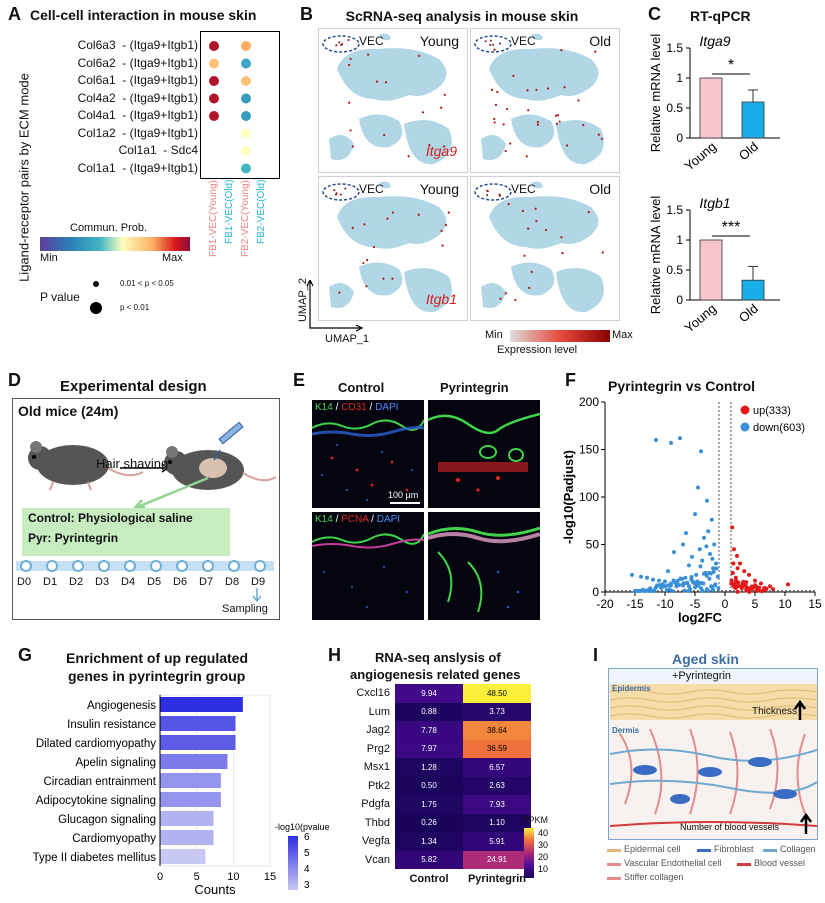  Describe the element at coordinates (138, 80) in the screenshot. I see `interaction-pair-label: Col6a1 - (Itga9+Itgb1)` at that location.